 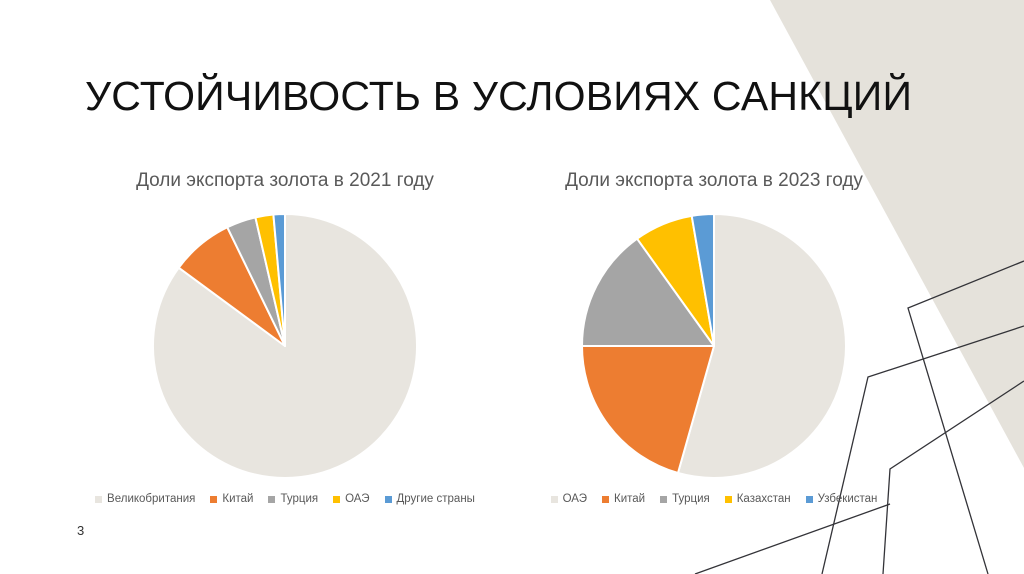 What do you see at coordinates (285, 180) in the screenshot?
I see `chart-title: Доли экспорта золота в 2021 году` at bounding box center [285, 180].